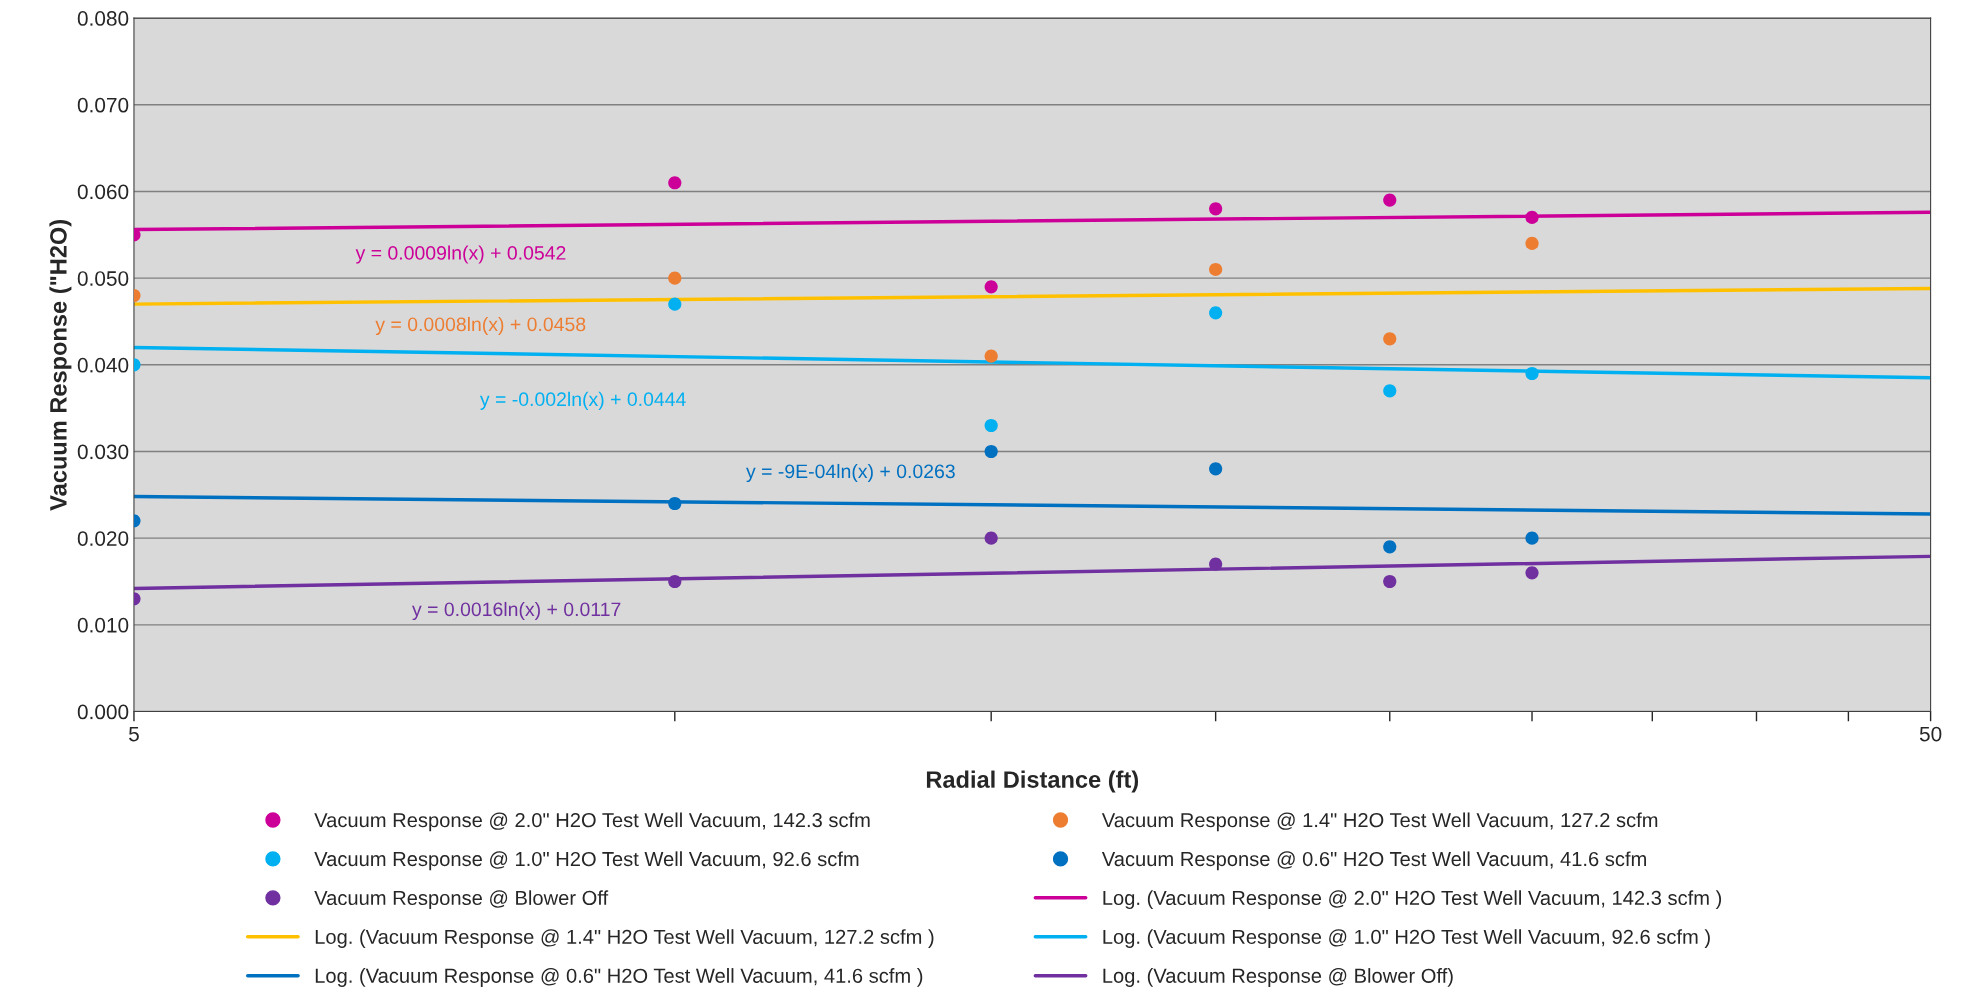  Describe the element at coordinates (480, 326) in the screenshot. I see `annotation: y = 0.0008ln(x) + 0.0458` at that location.